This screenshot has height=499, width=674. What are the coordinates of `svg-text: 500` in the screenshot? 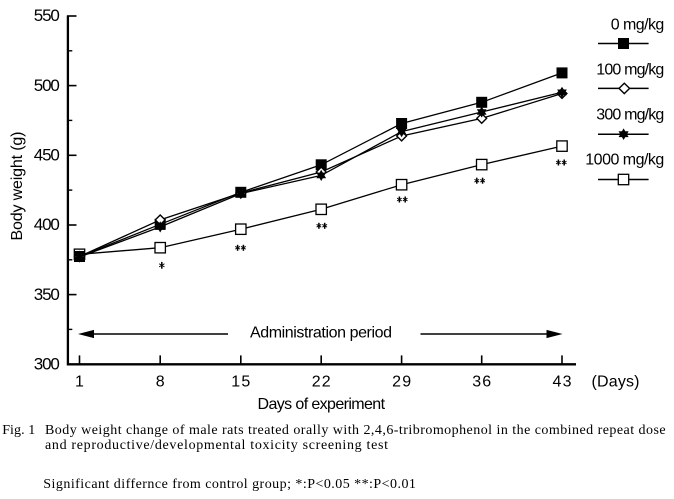 It's located at (47, 85).